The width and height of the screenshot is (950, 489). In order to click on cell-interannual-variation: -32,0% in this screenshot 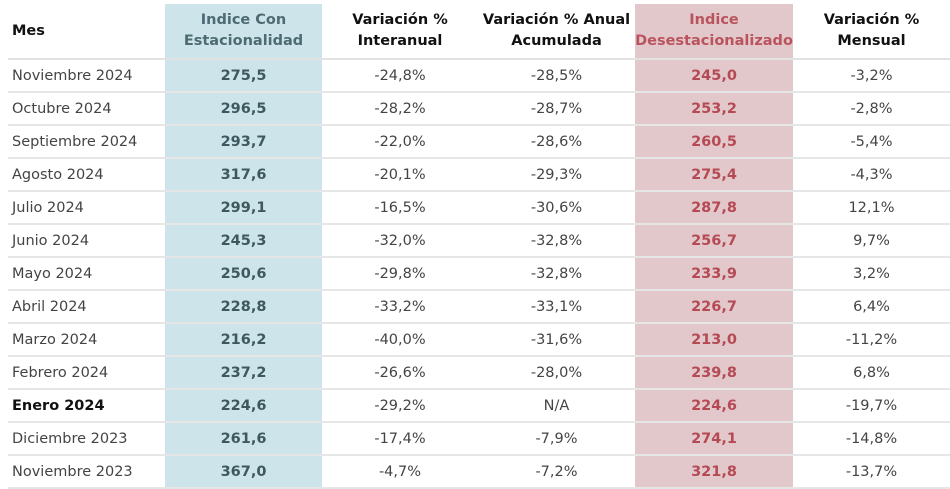, I will do `click(400, 241)`.